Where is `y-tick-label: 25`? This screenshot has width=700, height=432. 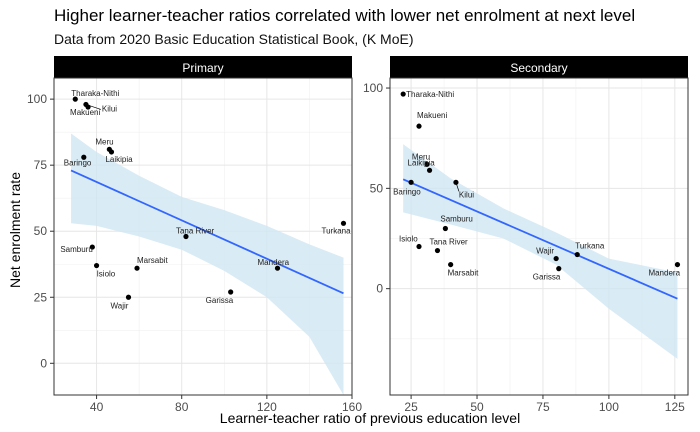 y-tick-label: 25 is located at coordinates (41, 297).